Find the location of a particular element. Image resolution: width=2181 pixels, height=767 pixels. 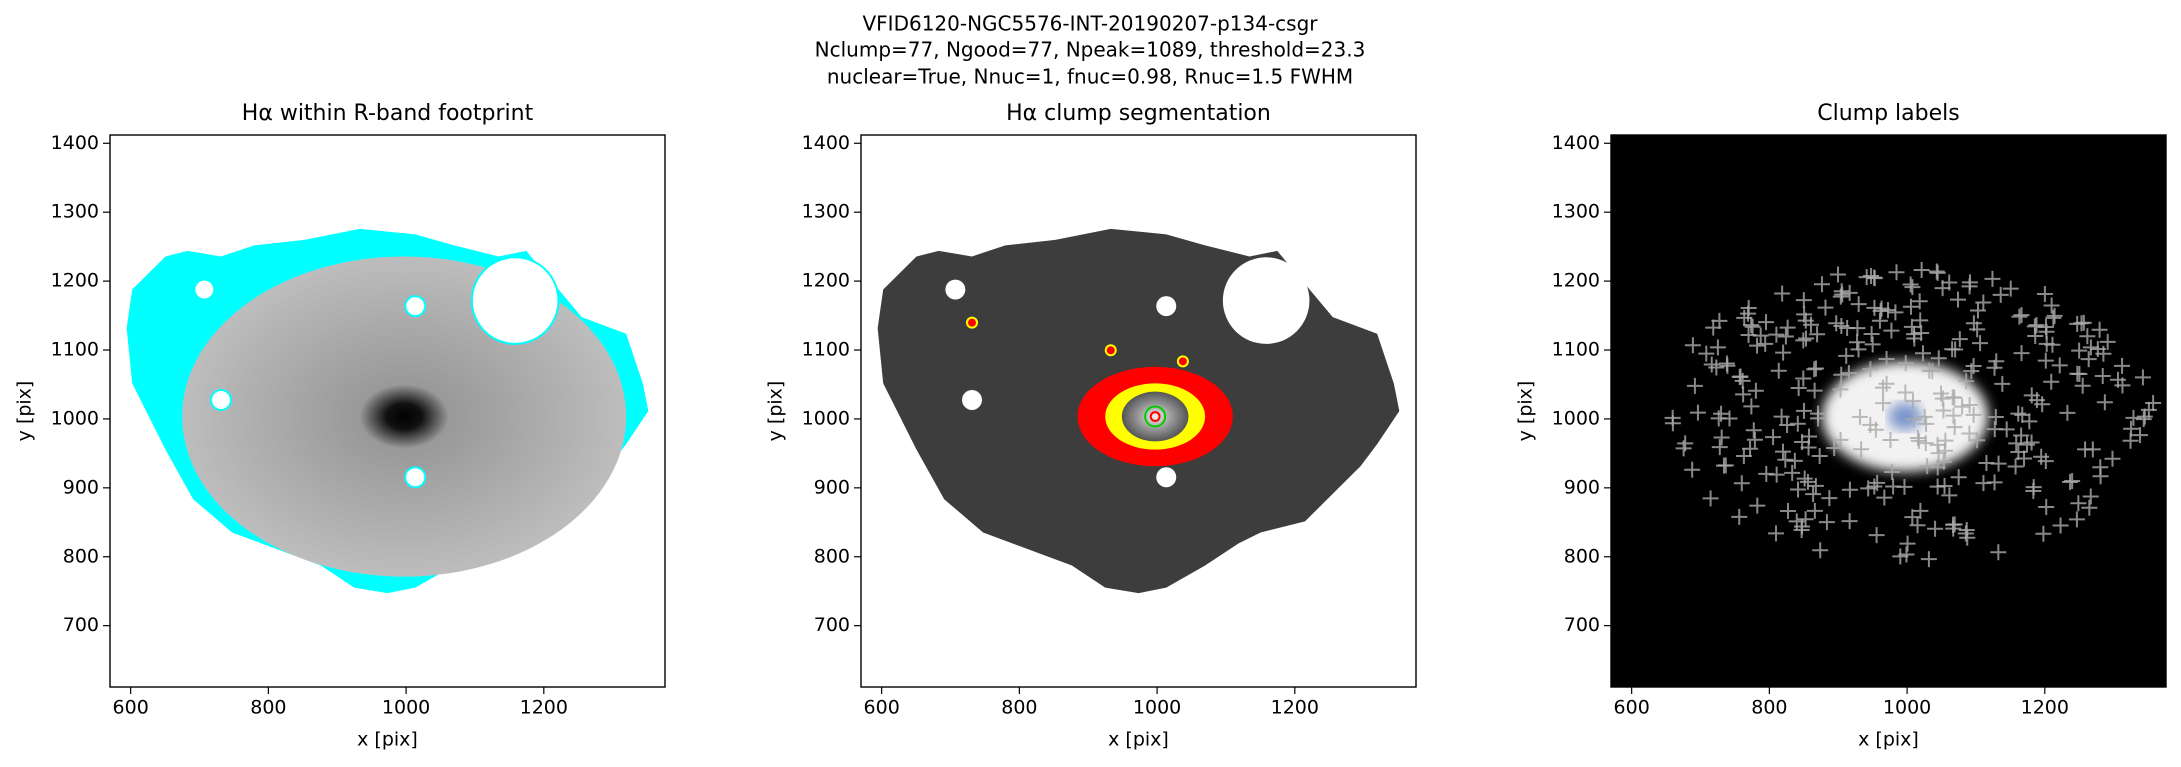

x-tick-label: 600 is located at coordinates (1632, 708).